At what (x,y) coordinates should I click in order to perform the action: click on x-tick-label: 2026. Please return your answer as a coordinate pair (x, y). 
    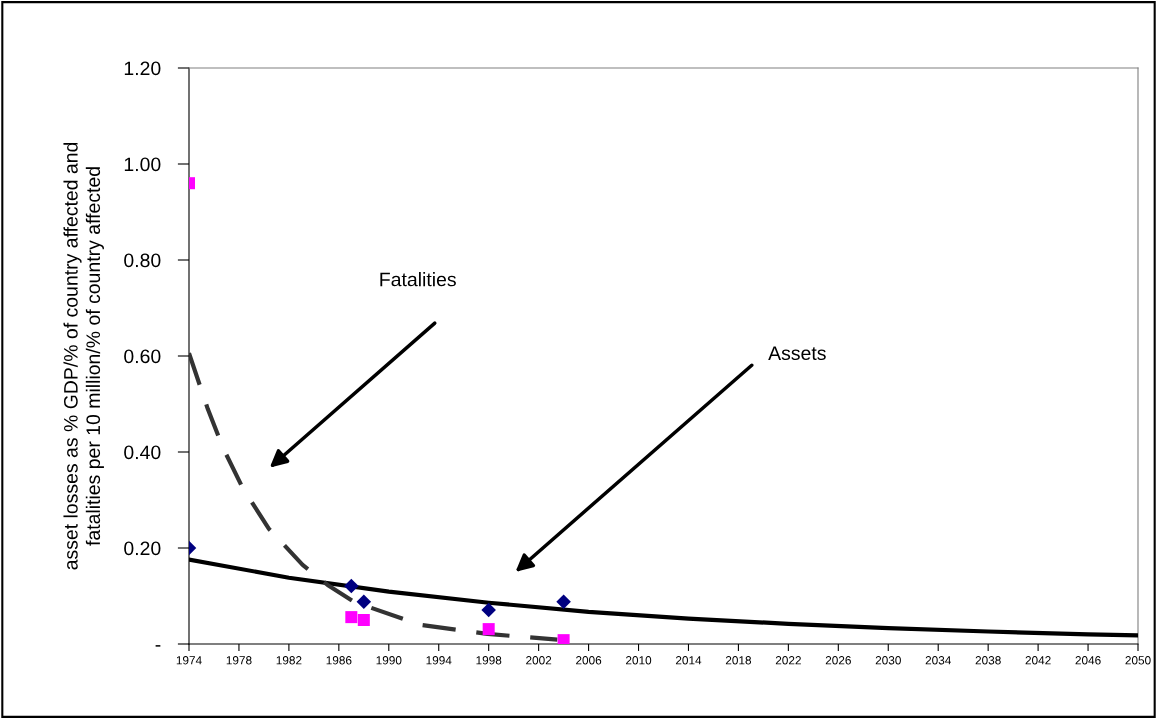
    Looking at the image, I should click on (838, 660).